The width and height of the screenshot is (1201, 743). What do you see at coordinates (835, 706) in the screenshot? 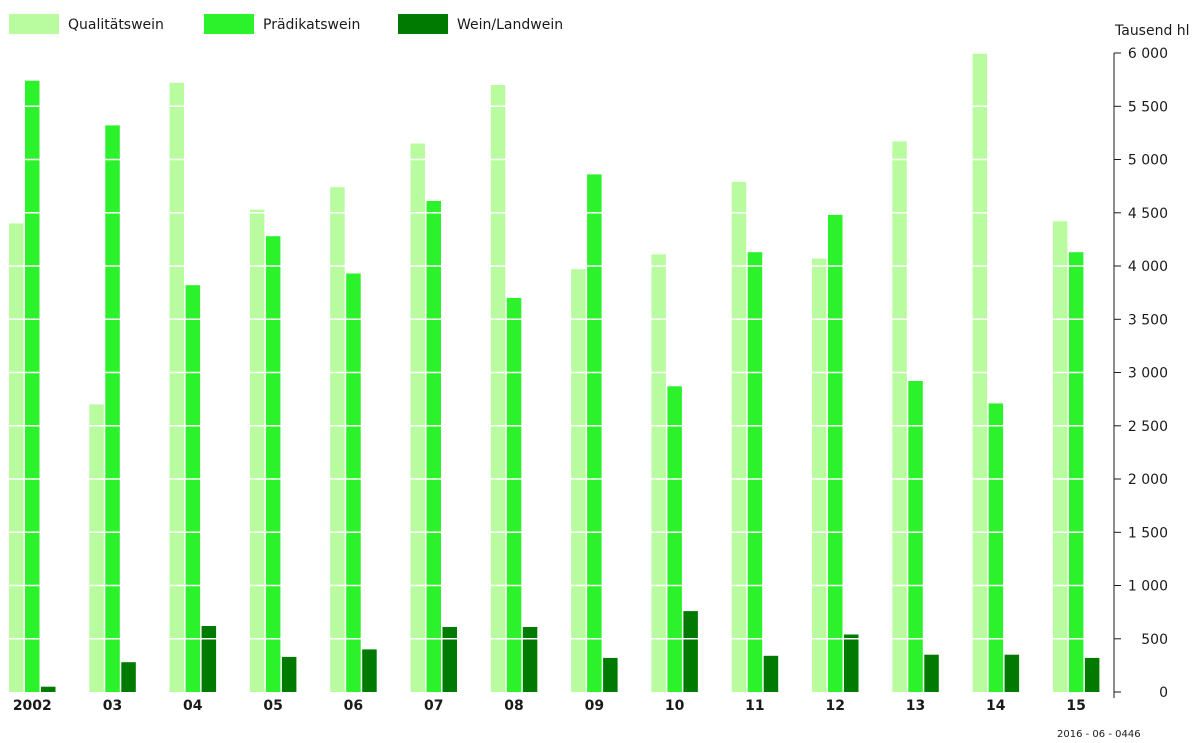
I see `x-tick-label: 12` at bounding box center [835, 706].